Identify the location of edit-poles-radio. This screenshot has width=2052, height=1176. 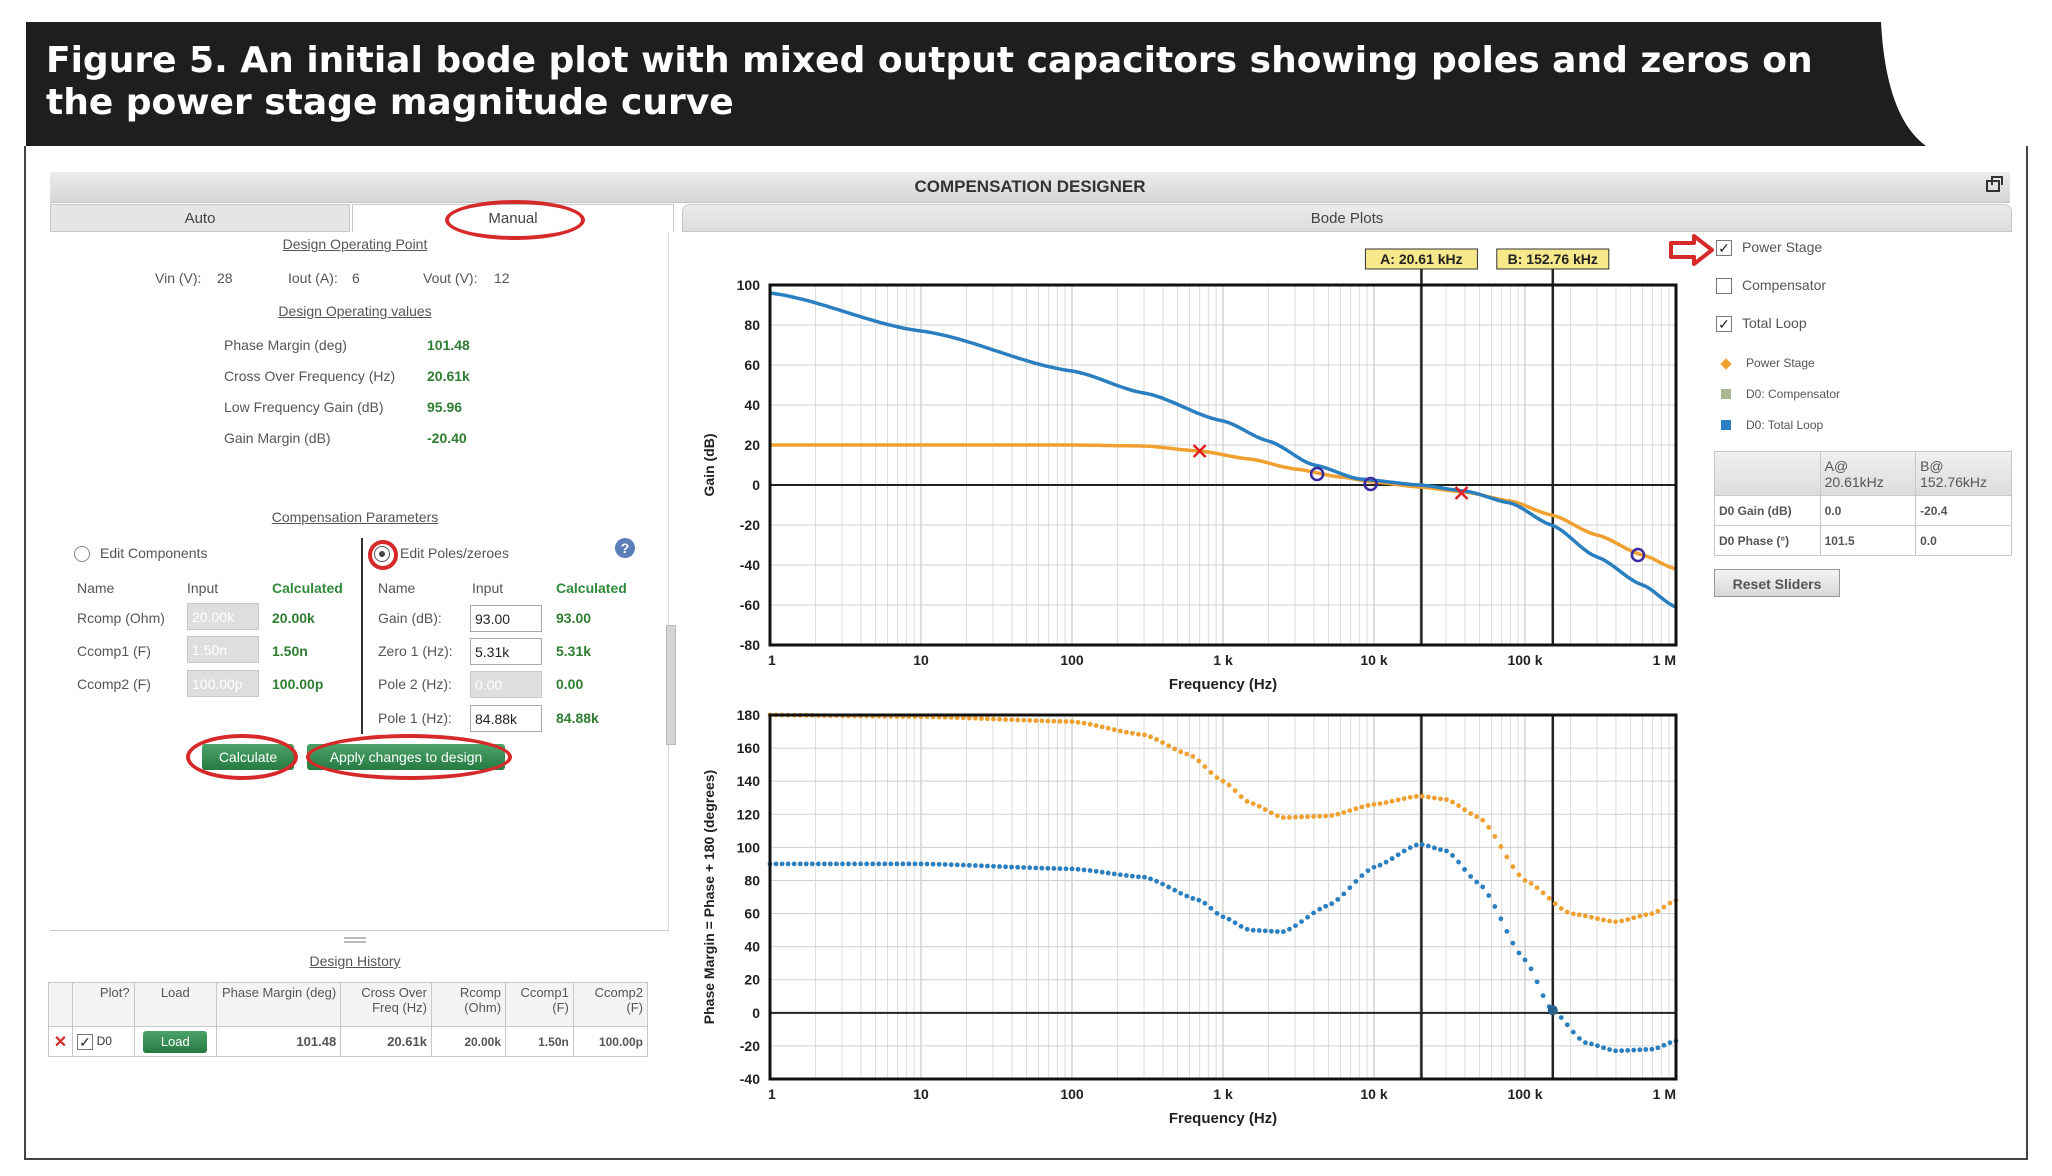
(382, 554).